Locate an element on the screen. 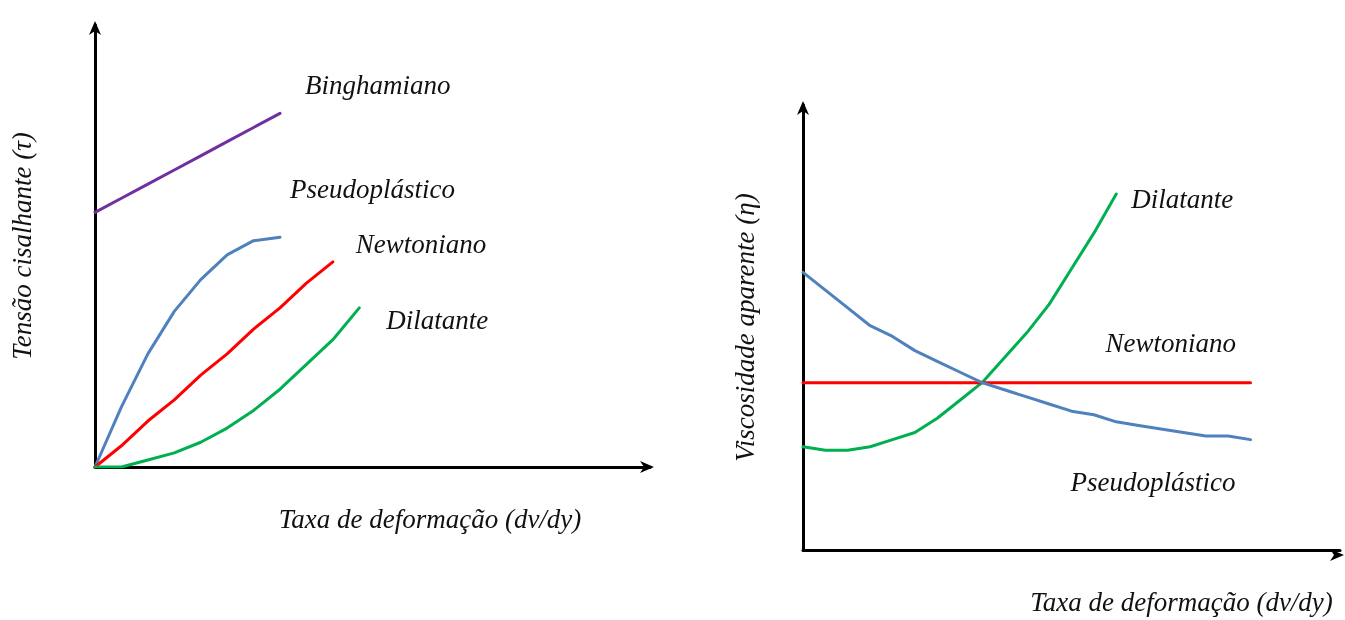 This screenshot has height=620, width=1345. y-axis-title: Tensão cisalhante (τ) is located at coordinates (21, 246).